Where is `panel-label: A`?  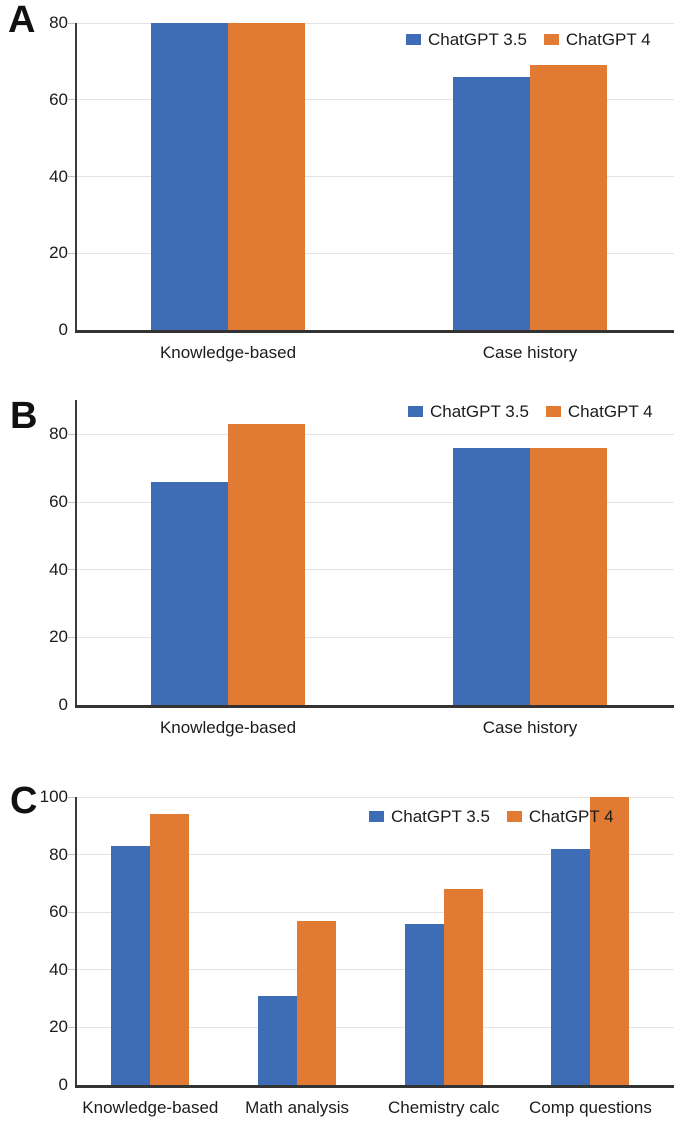 panel-label: A is located at coordinates (22, 20).